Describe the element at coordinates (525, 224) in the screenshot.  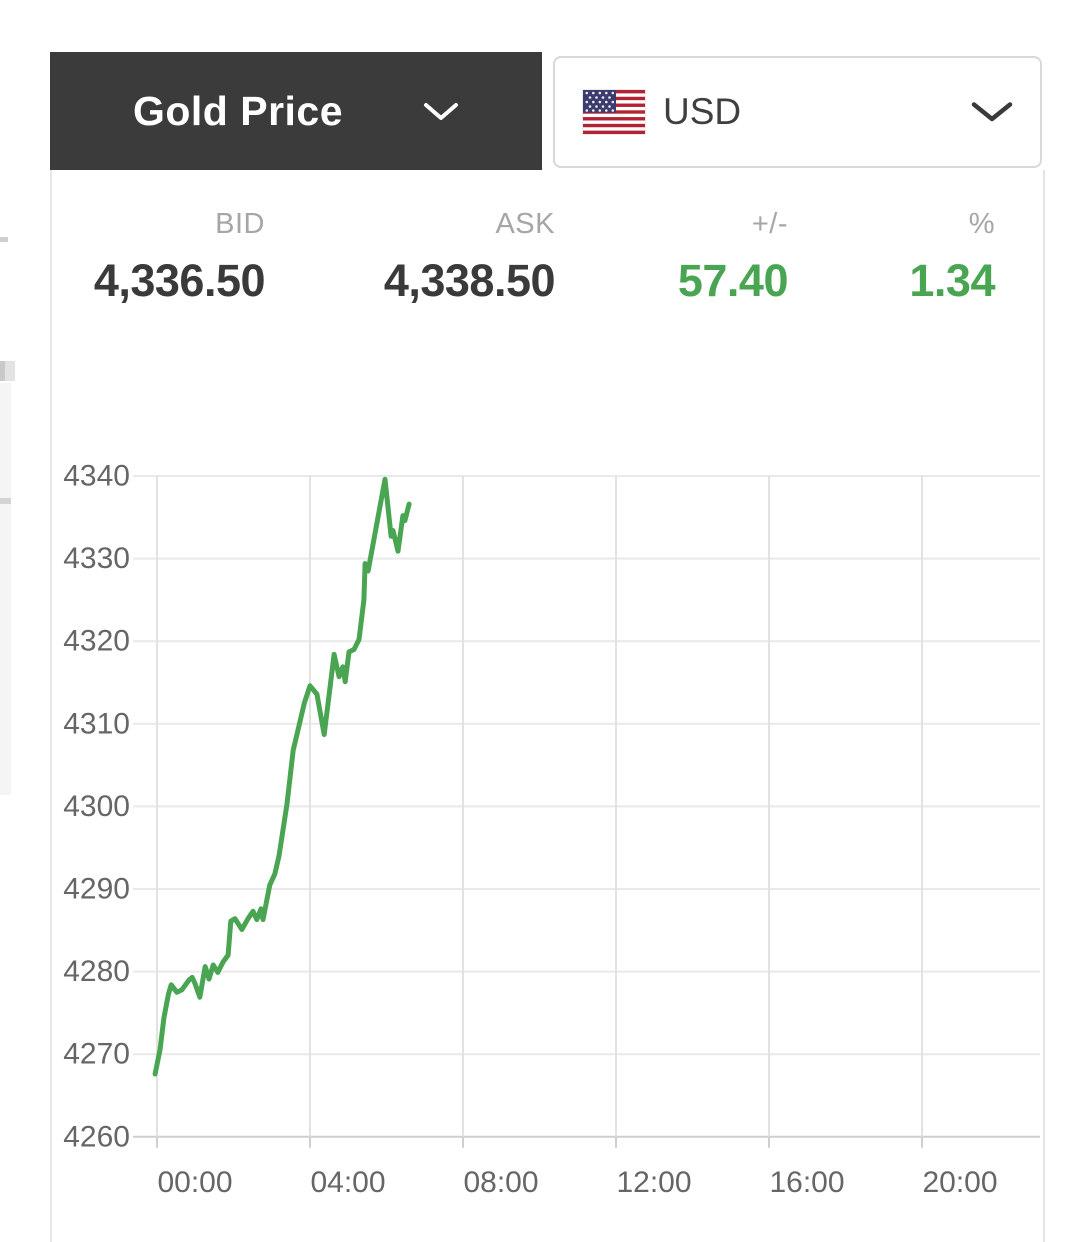
I see `ask-label: ASK` at that location.